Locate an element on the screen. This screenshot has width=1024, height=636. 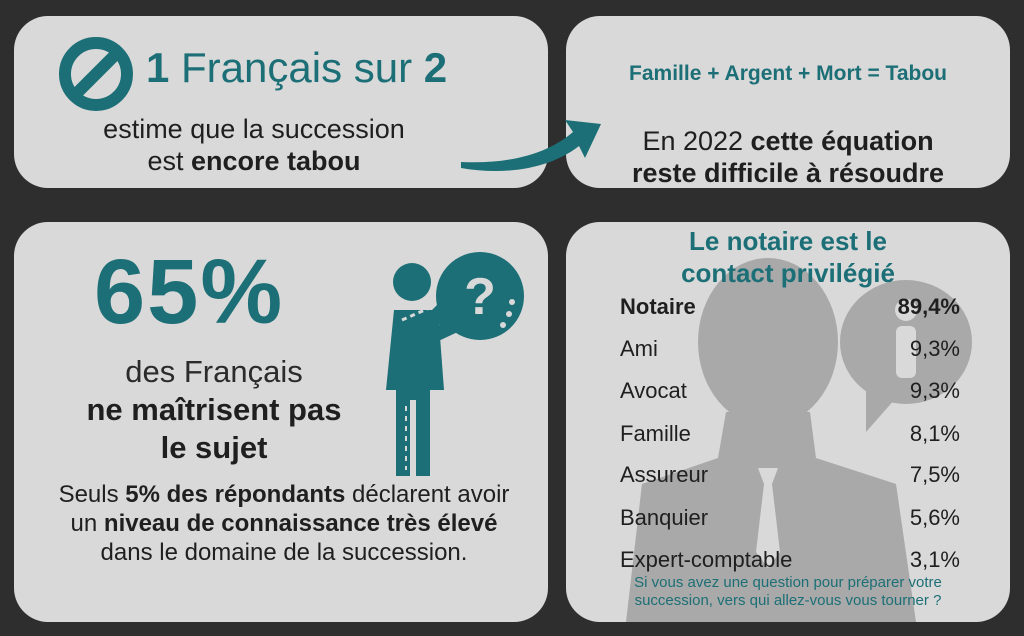
equation-line1: En 2022 cette équation is located at coordinates (788, 141).